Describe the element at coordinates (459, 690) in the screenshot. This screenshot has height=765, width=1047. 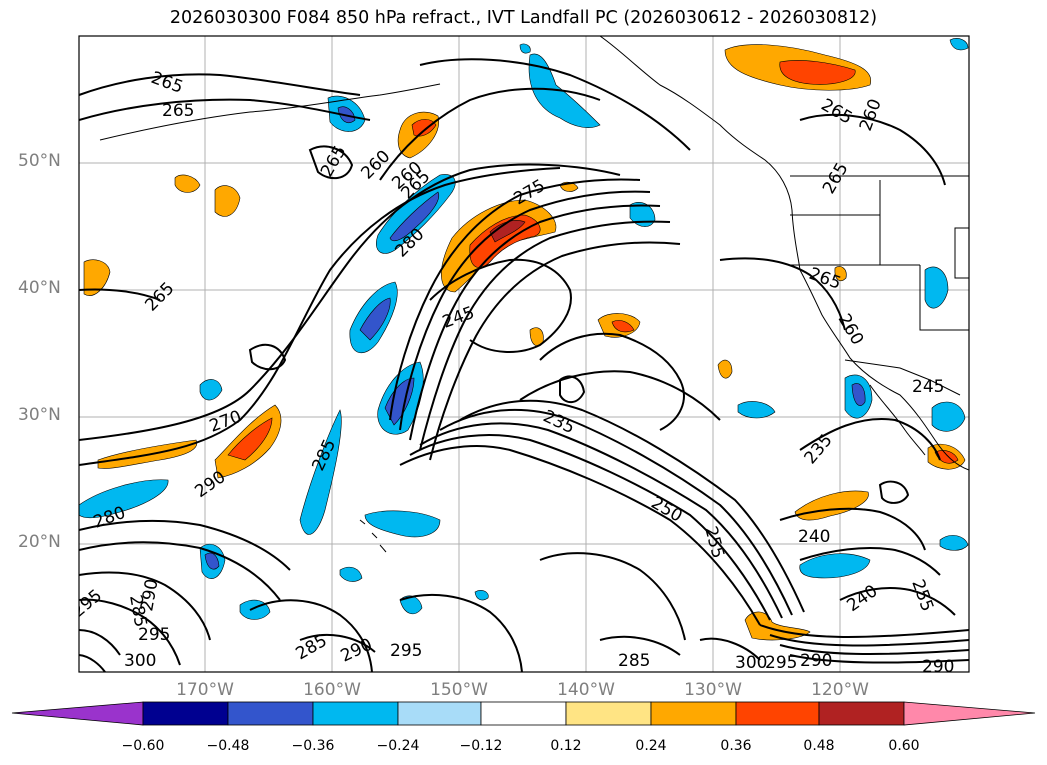
I see `lon-label: 150°W` at that location.